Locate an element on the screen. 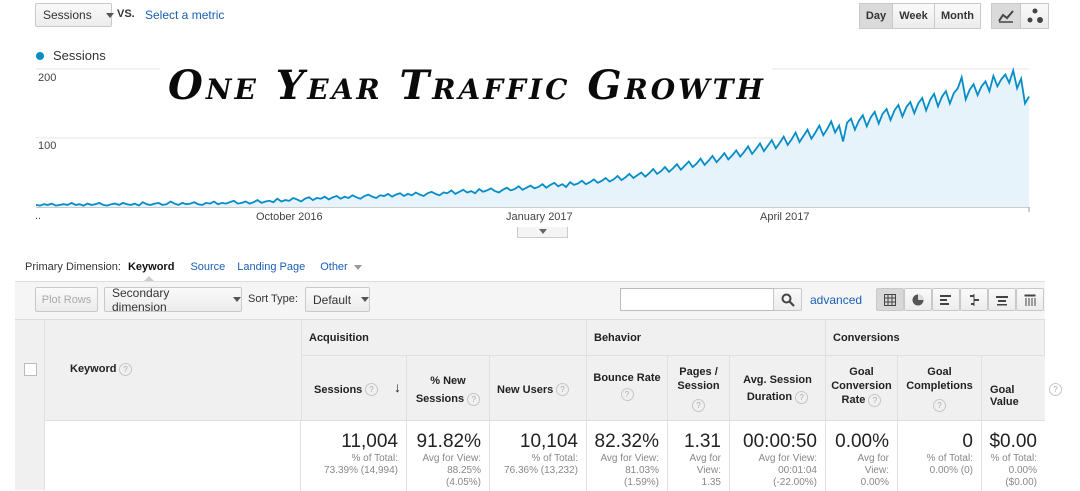 The image size is (1080, 491). motion-chart-view-button is located at coordinates (1034, 16).